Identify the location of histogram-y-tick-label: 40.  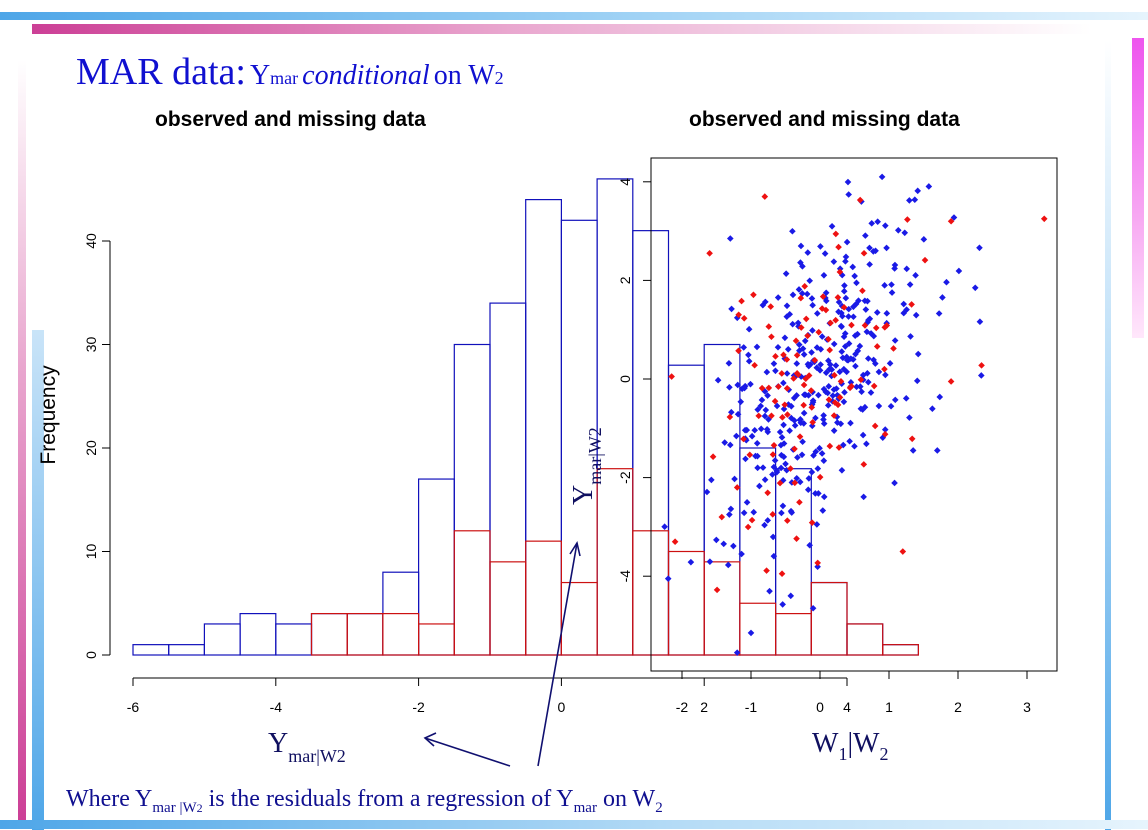
(91, 241).